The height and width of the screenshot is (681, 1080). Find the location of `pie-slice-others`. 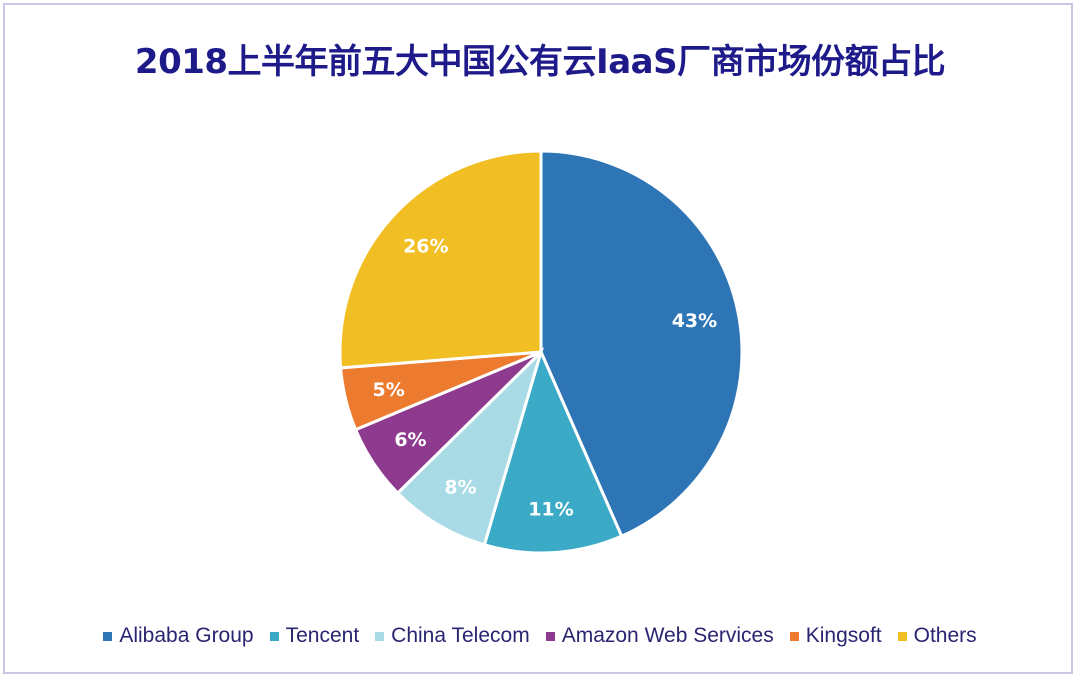

pie-slice-others is located at coordinates (440, 259).